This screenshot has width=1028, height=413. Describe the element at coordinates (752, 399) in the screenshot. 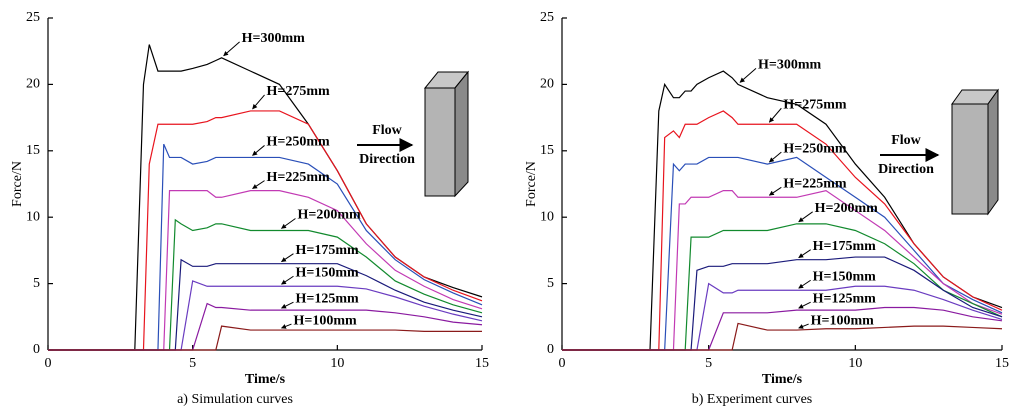

I see `caption: b) Experiment curves` at that location.